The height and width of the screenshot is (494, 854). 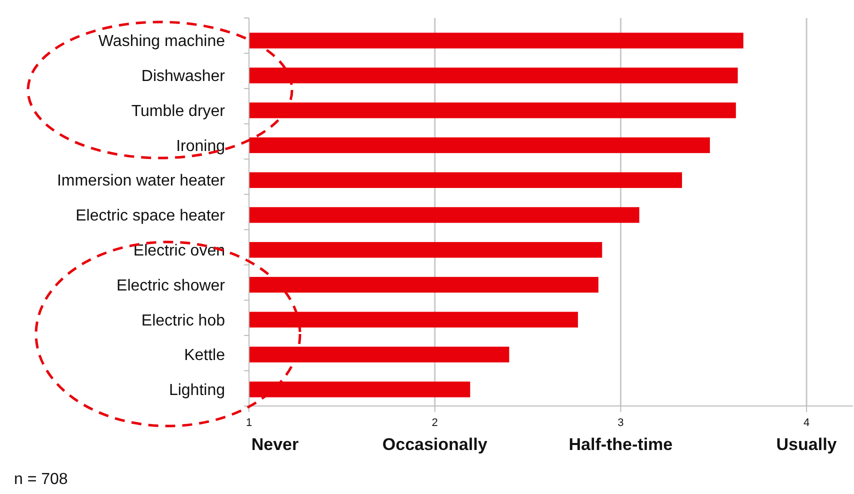 What do you see at coordinates (41, 479) in the screenshot?
I see `text: n = 708` at bounding box center [41, 479].